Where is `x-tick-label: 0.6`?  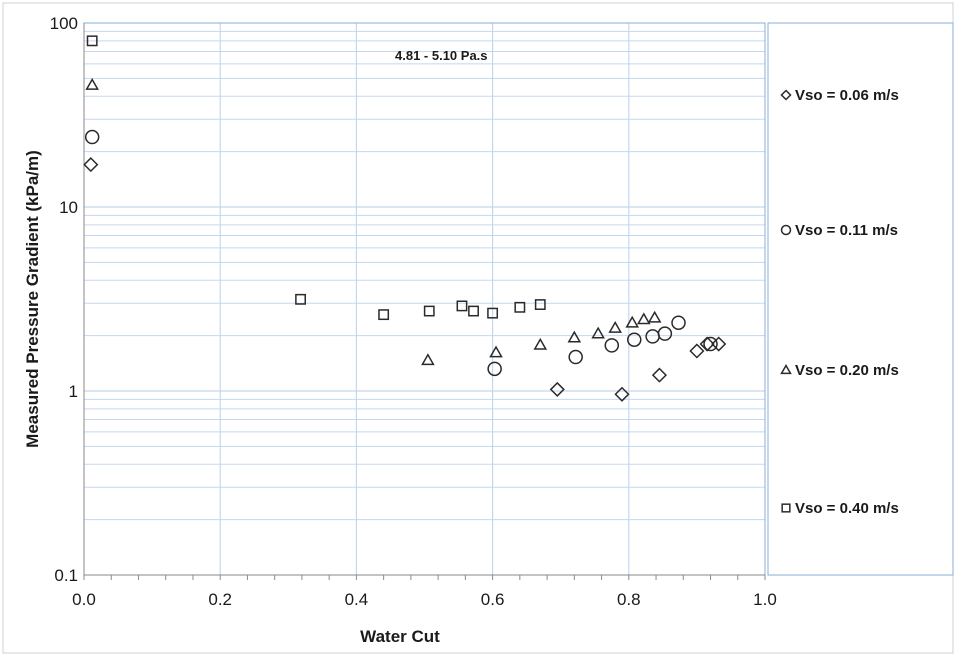
x-tick-label: 0.6 is located at coordinates (493, 599).